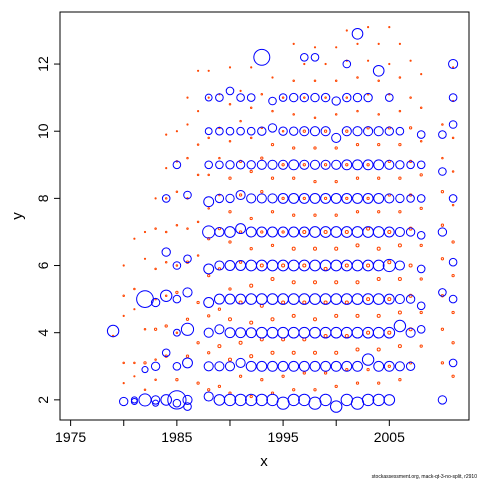 This screenshot has width=480, height=480. What do you see at coordinates (283, 437) in the screenshot?
I see `x-tick-label: 1995` at bounding box center [283, 437].